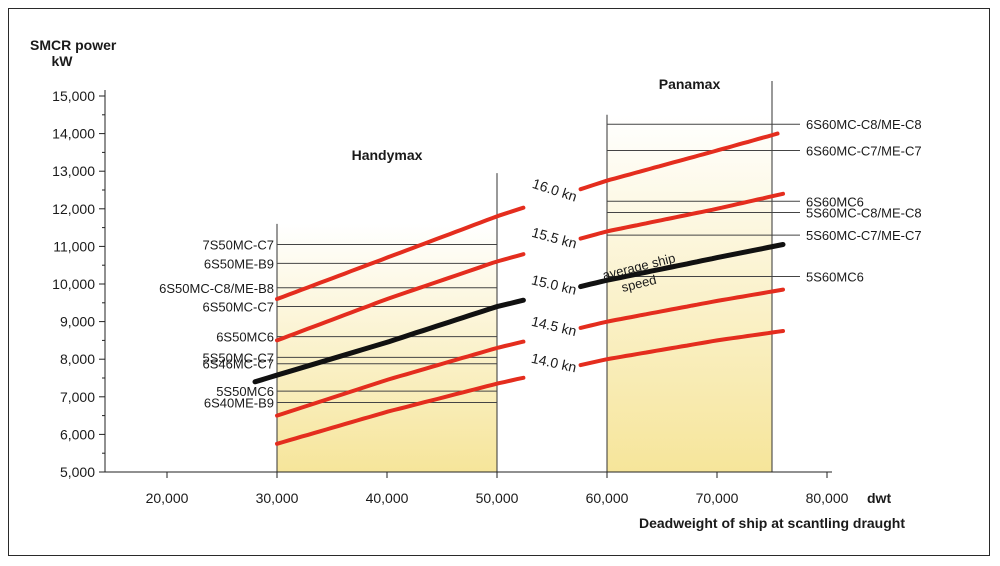 This screenshot has height=566, width=1000. I want to click on series-label-16-0-kn: 16.0 kn, so click(554, 189).